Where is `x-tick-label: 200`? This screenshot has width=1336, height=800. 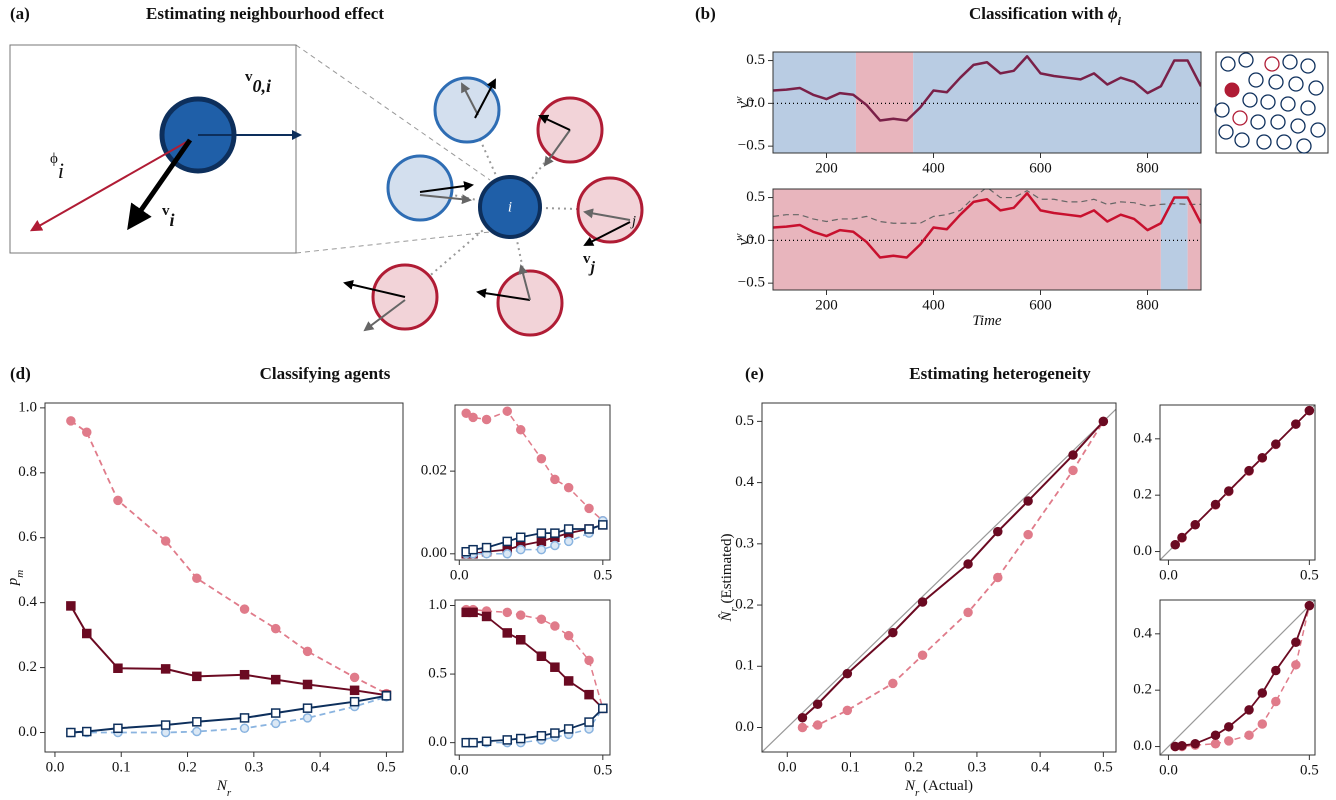
x-tick-label: 200 is located at coordinates (826, 168).